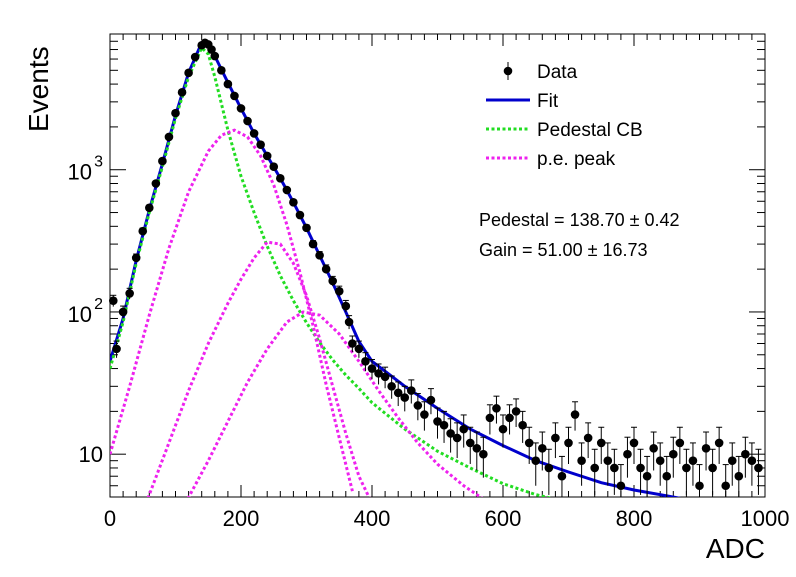 This screenshot has height=577, width=796. Describe the element at coordinates (634, 518) in the screenshot. I see `x-tick-label: 800` at that location.